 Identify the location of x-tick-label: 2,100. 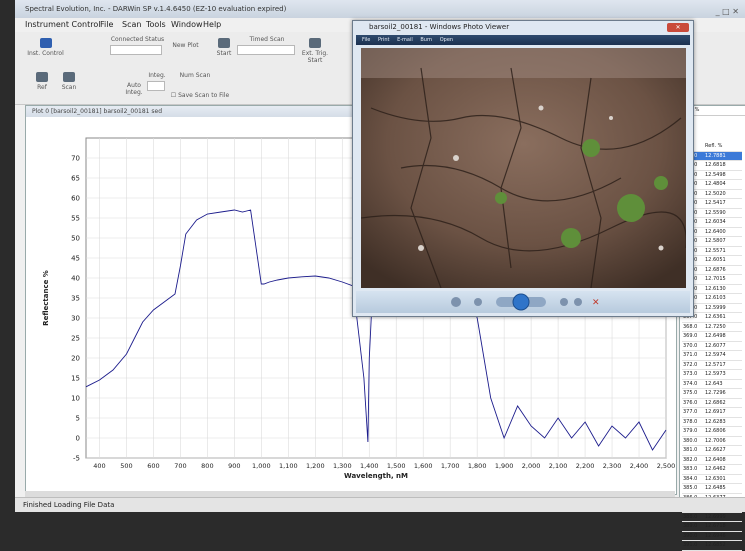
(558, 466).